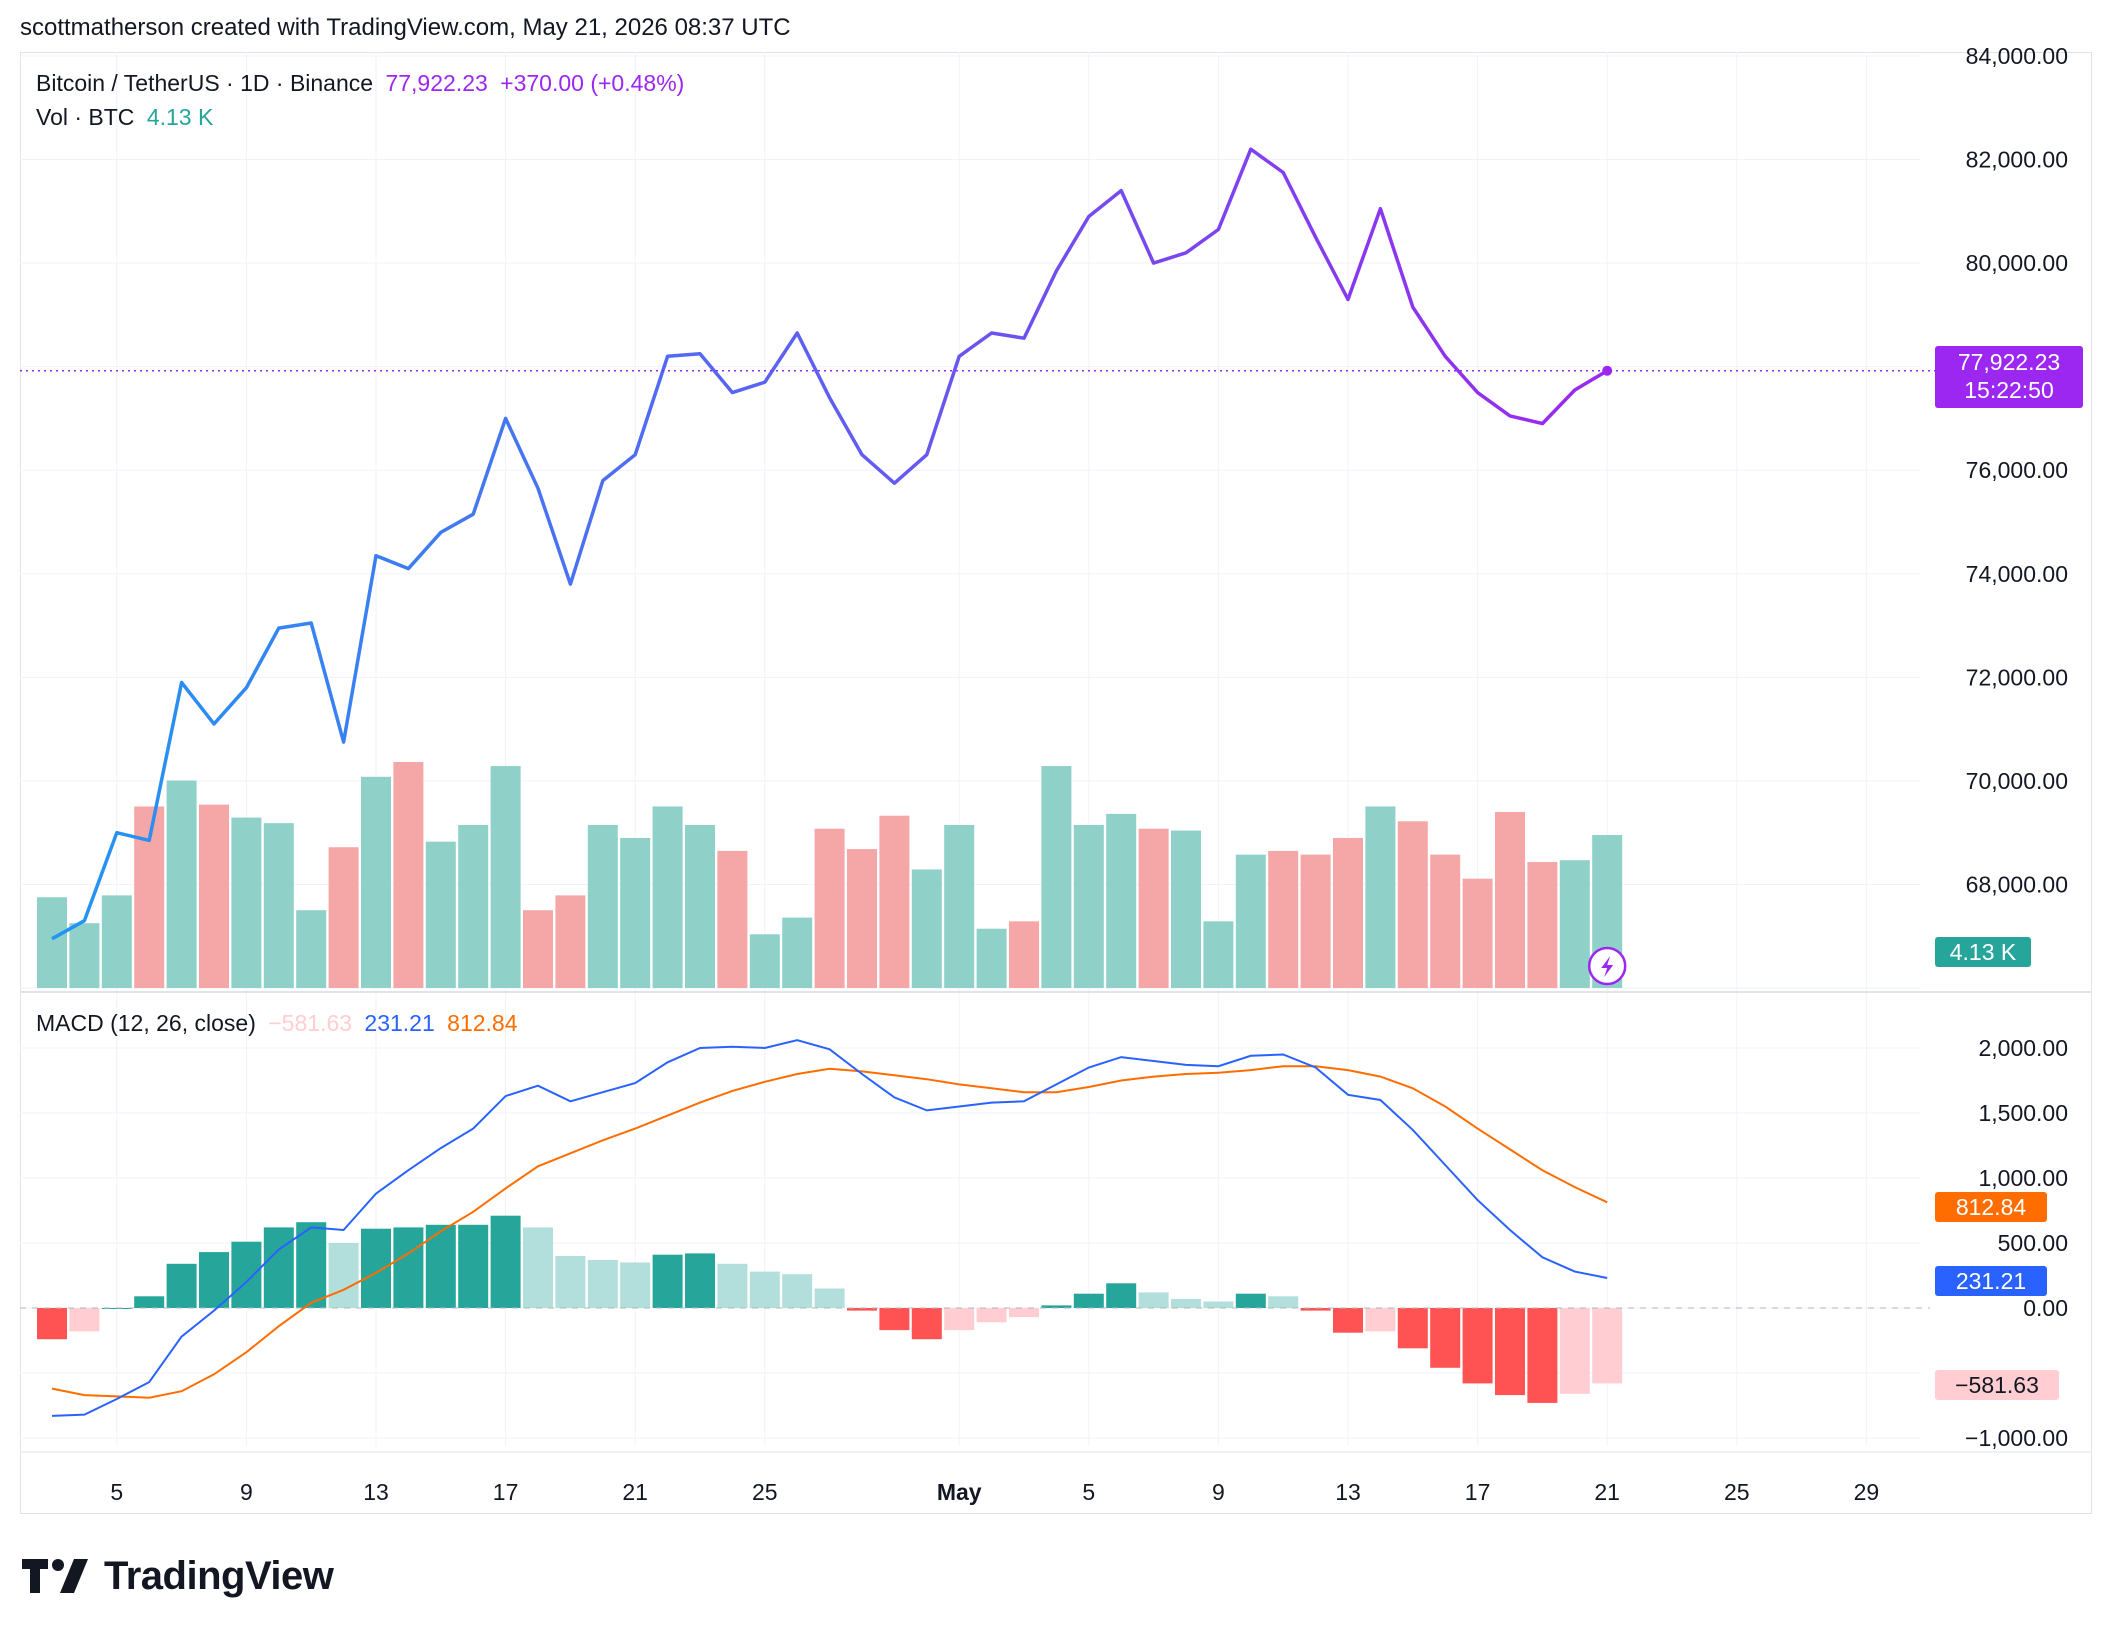  Describe the element at coordinates (830, 875) in the screenshot. I see `volume-bars` at that location.